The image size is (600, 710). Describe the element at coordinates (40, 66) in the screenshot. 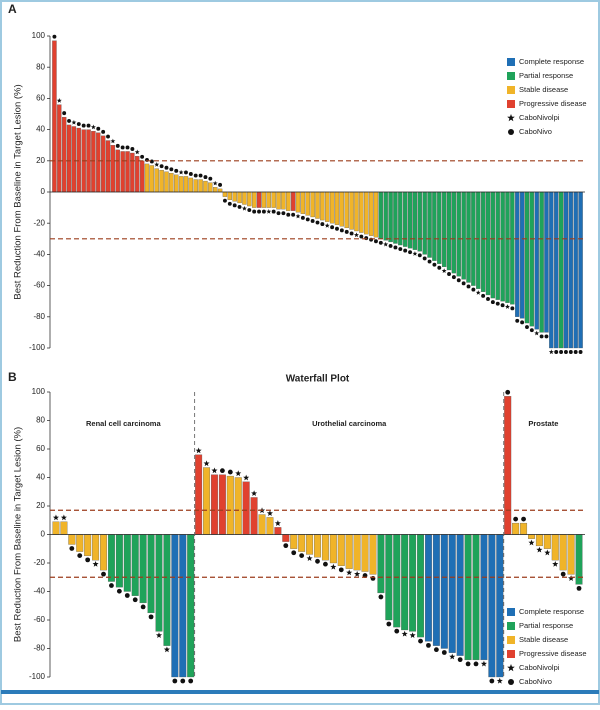

I see `y-tick-label: 80` at that location.